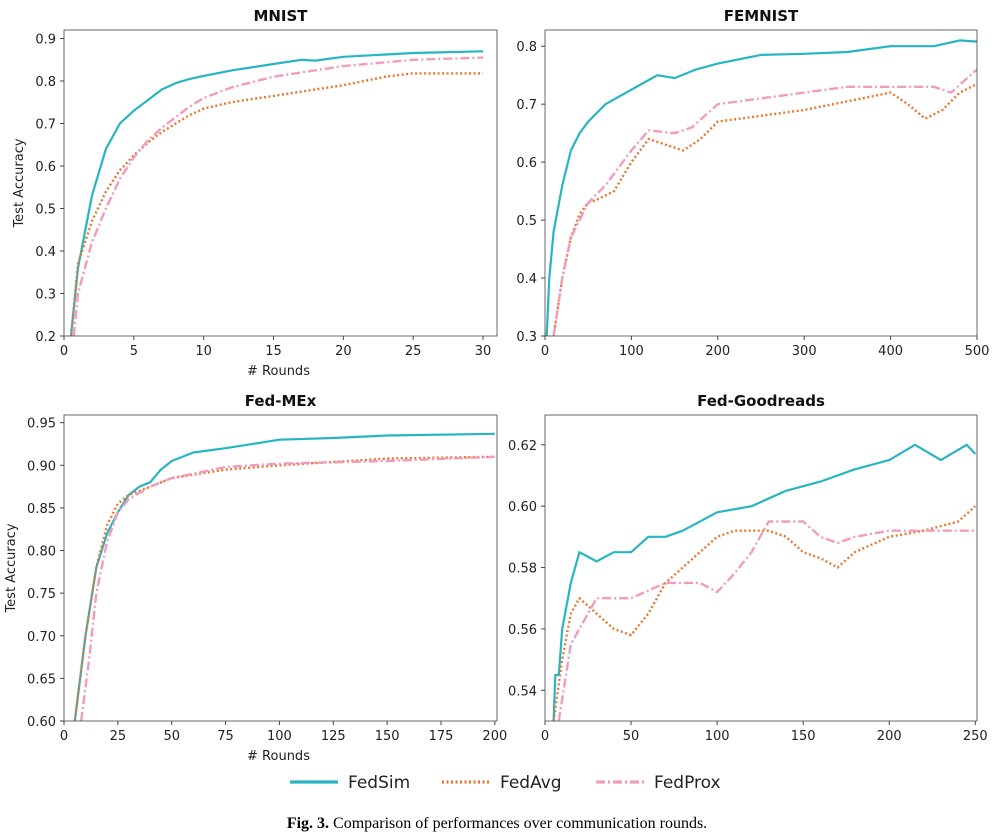 The width and height of the screenshot is (994, 835). Describe the element at coordinates (522, 569) in the screenshot. I see `y-tick-label: 0.58` at that location.